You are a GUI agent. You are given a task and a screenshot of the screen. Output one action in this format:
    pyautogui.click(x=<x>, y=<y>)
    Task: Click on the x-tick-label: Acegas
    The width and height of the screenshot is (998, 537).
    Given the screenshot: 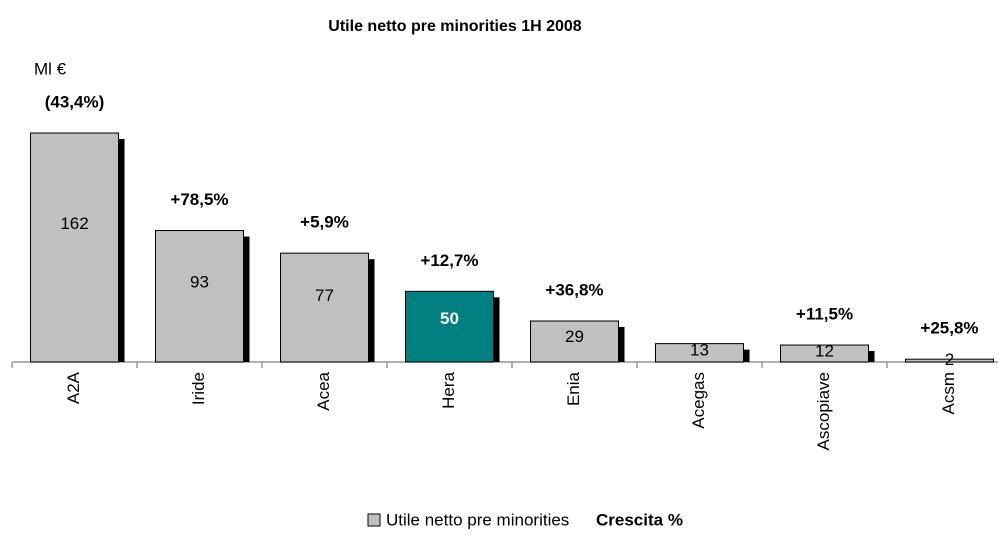 What is the action you would take?
    pyautogui.click(x=698, y=400)
    